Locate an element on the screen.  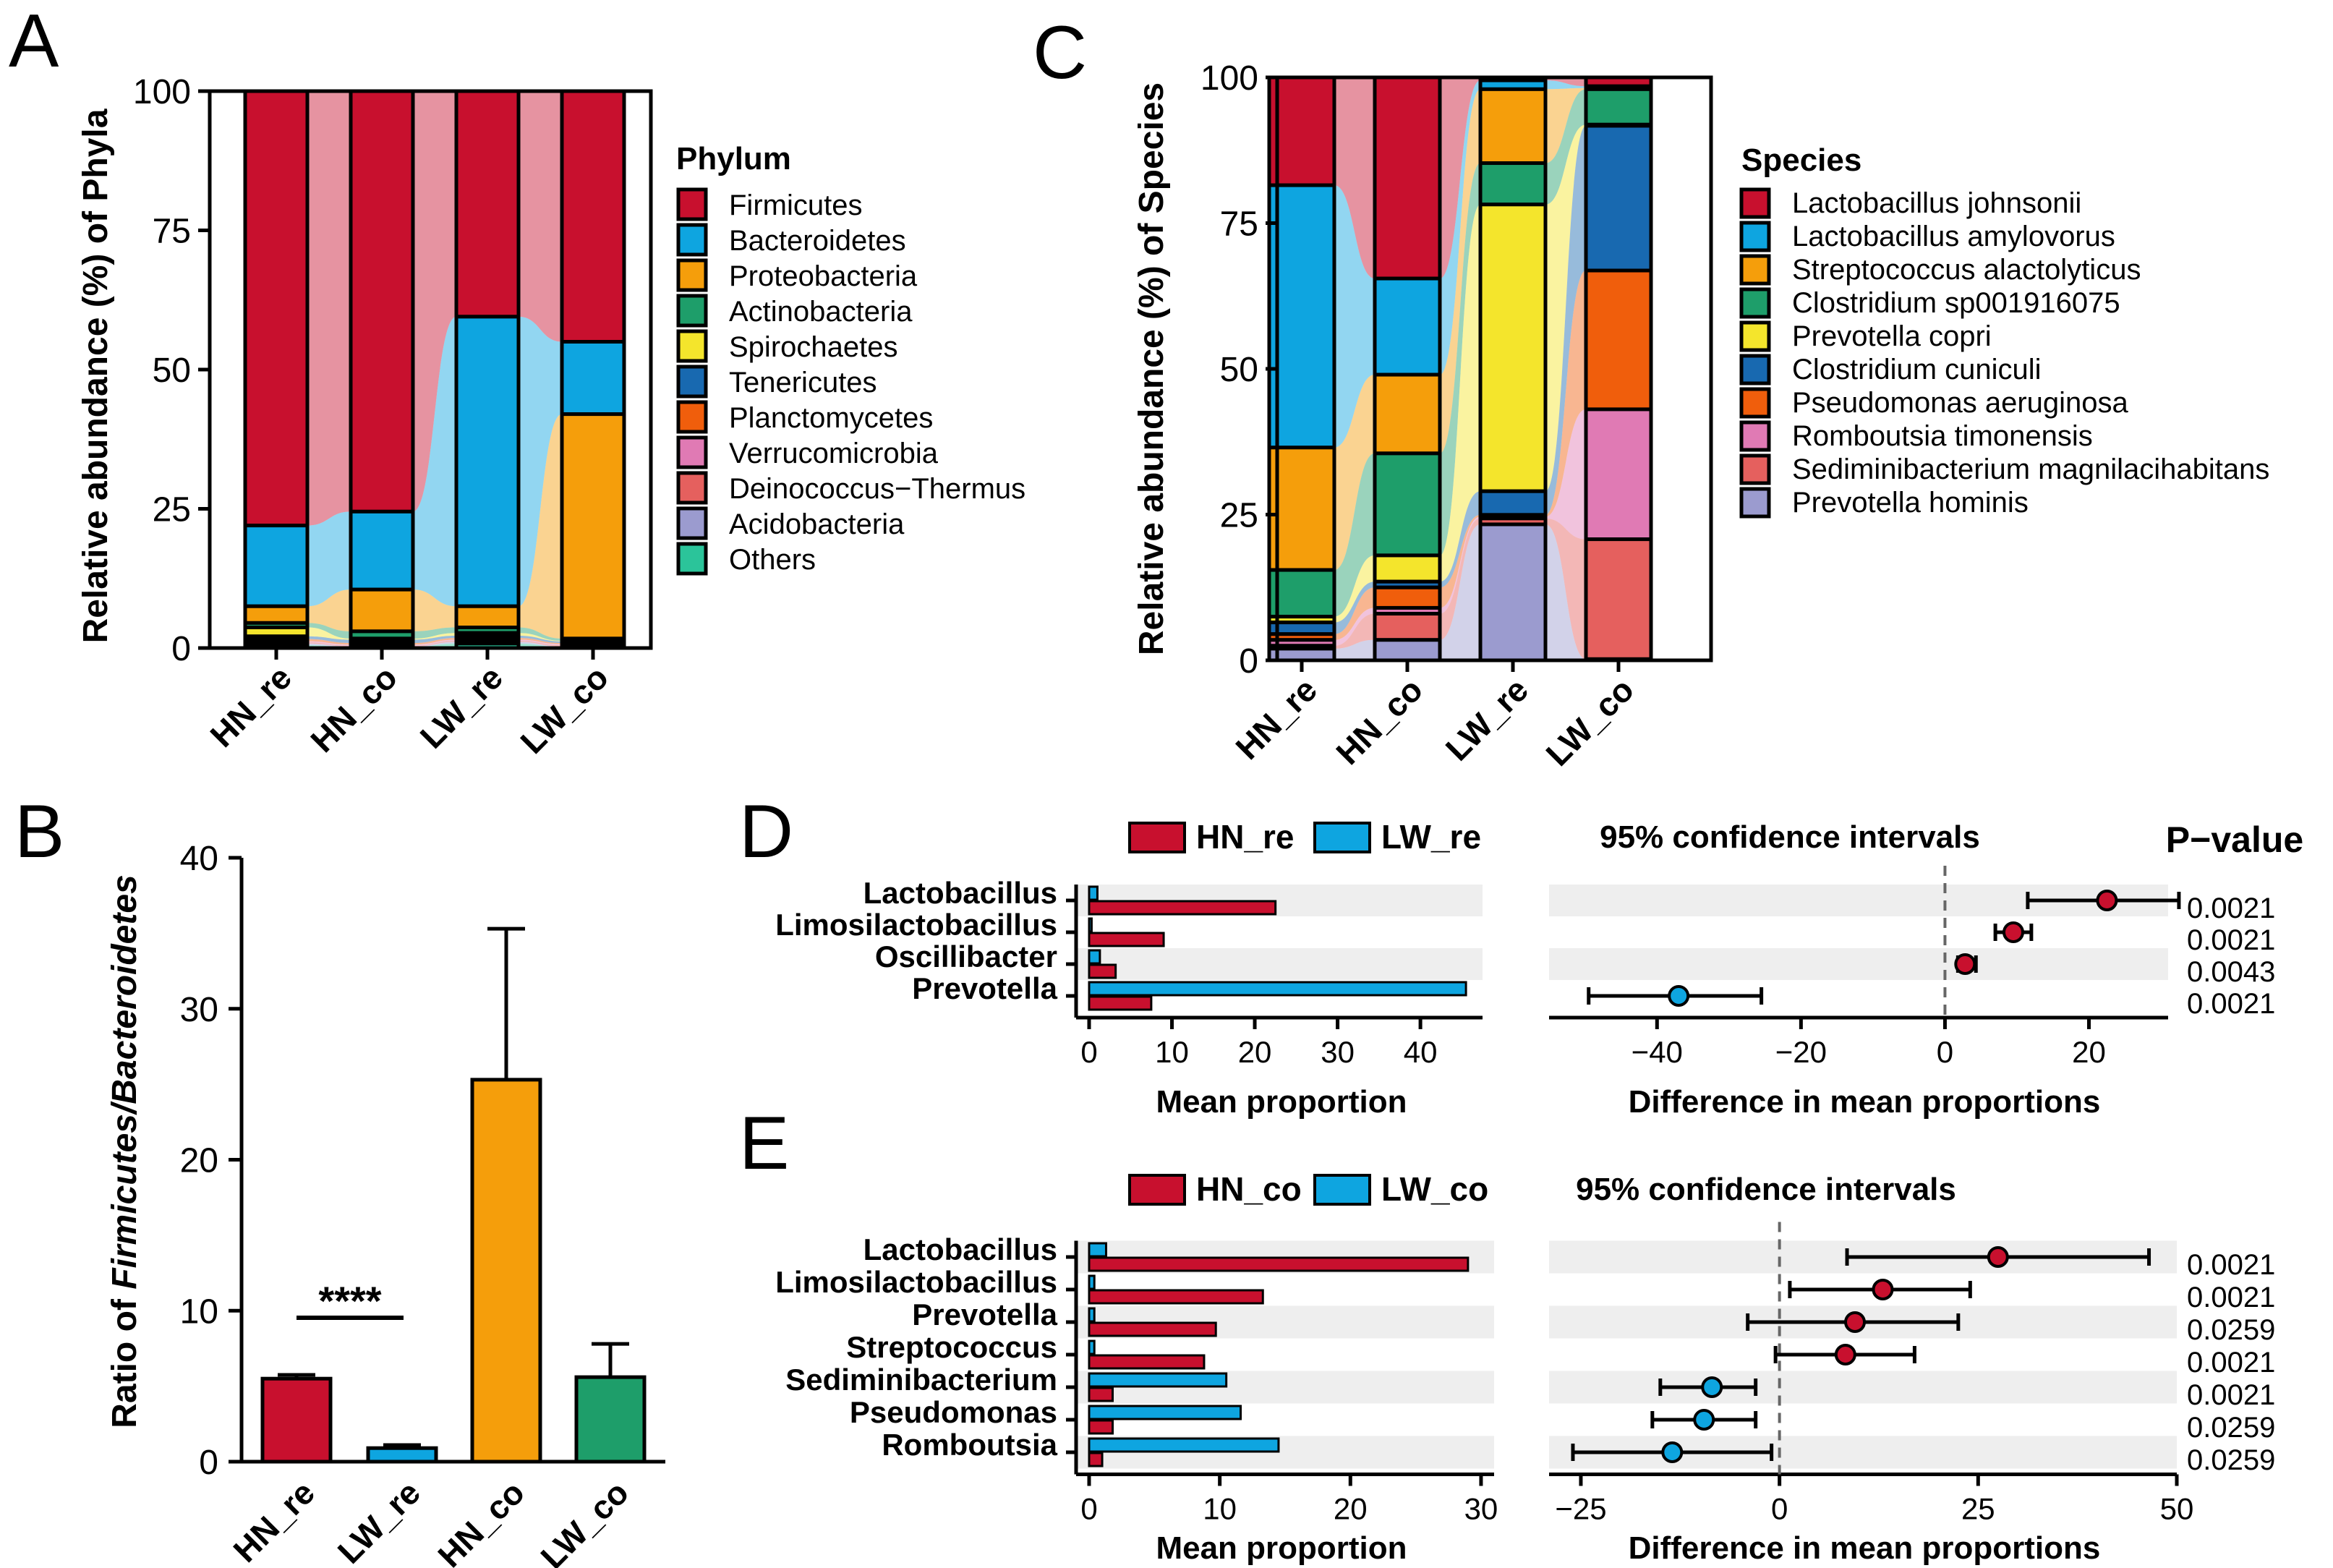
panel-E-xlabel-left: Mean proportion is located at coordinates (1281, 1548).